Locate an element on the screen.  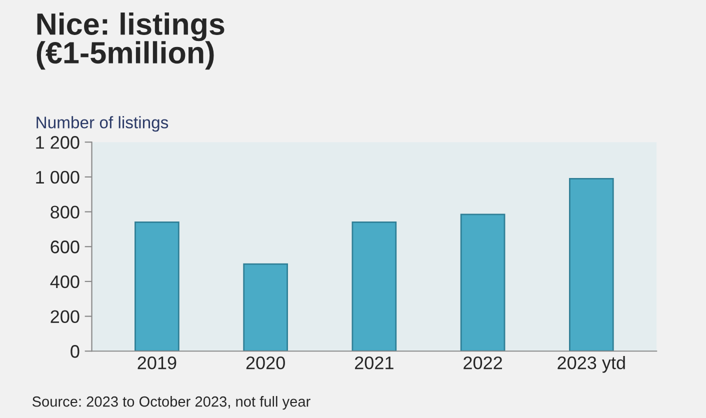
y-tick-label: 200 is located at coordinates (65, 317).